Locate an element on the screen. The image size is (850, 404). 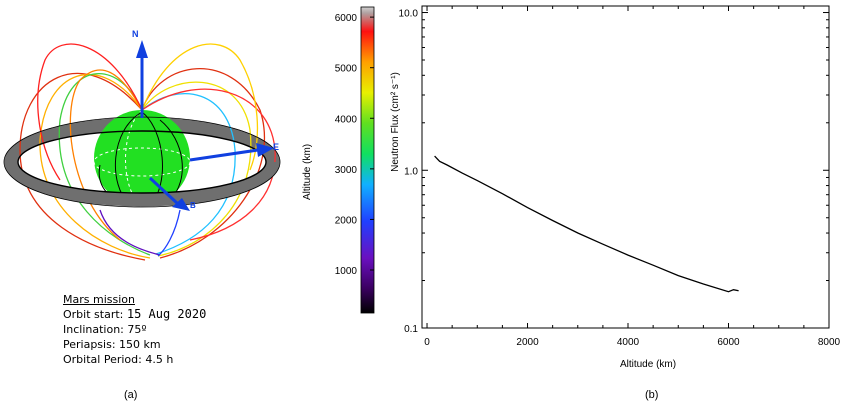
colorbar-gradient is located at coordinates (367, 160).